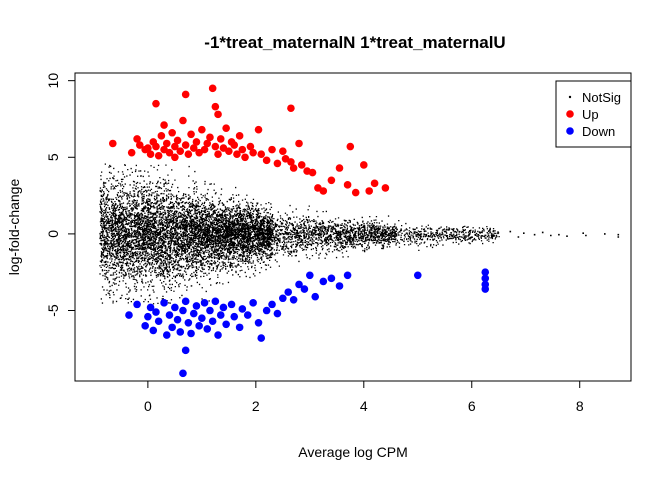  What do you see at coordinates (598, 131) in the screenshot?
I see `legend-label-down: Down` at bounding box center [598, 131].